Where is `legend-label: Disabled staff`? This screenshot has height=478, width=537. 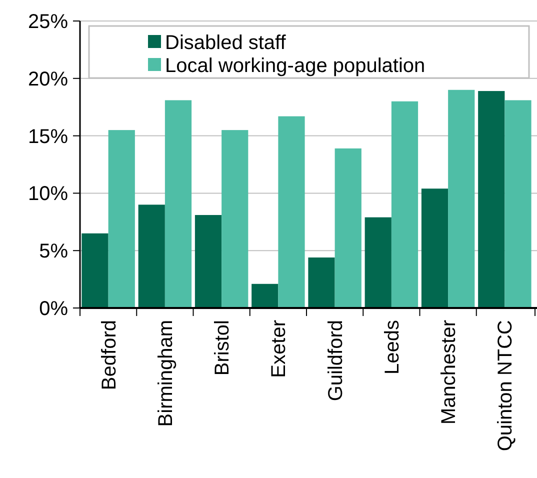 legend-label: Disabled staff is located at coordinates (225, 43).